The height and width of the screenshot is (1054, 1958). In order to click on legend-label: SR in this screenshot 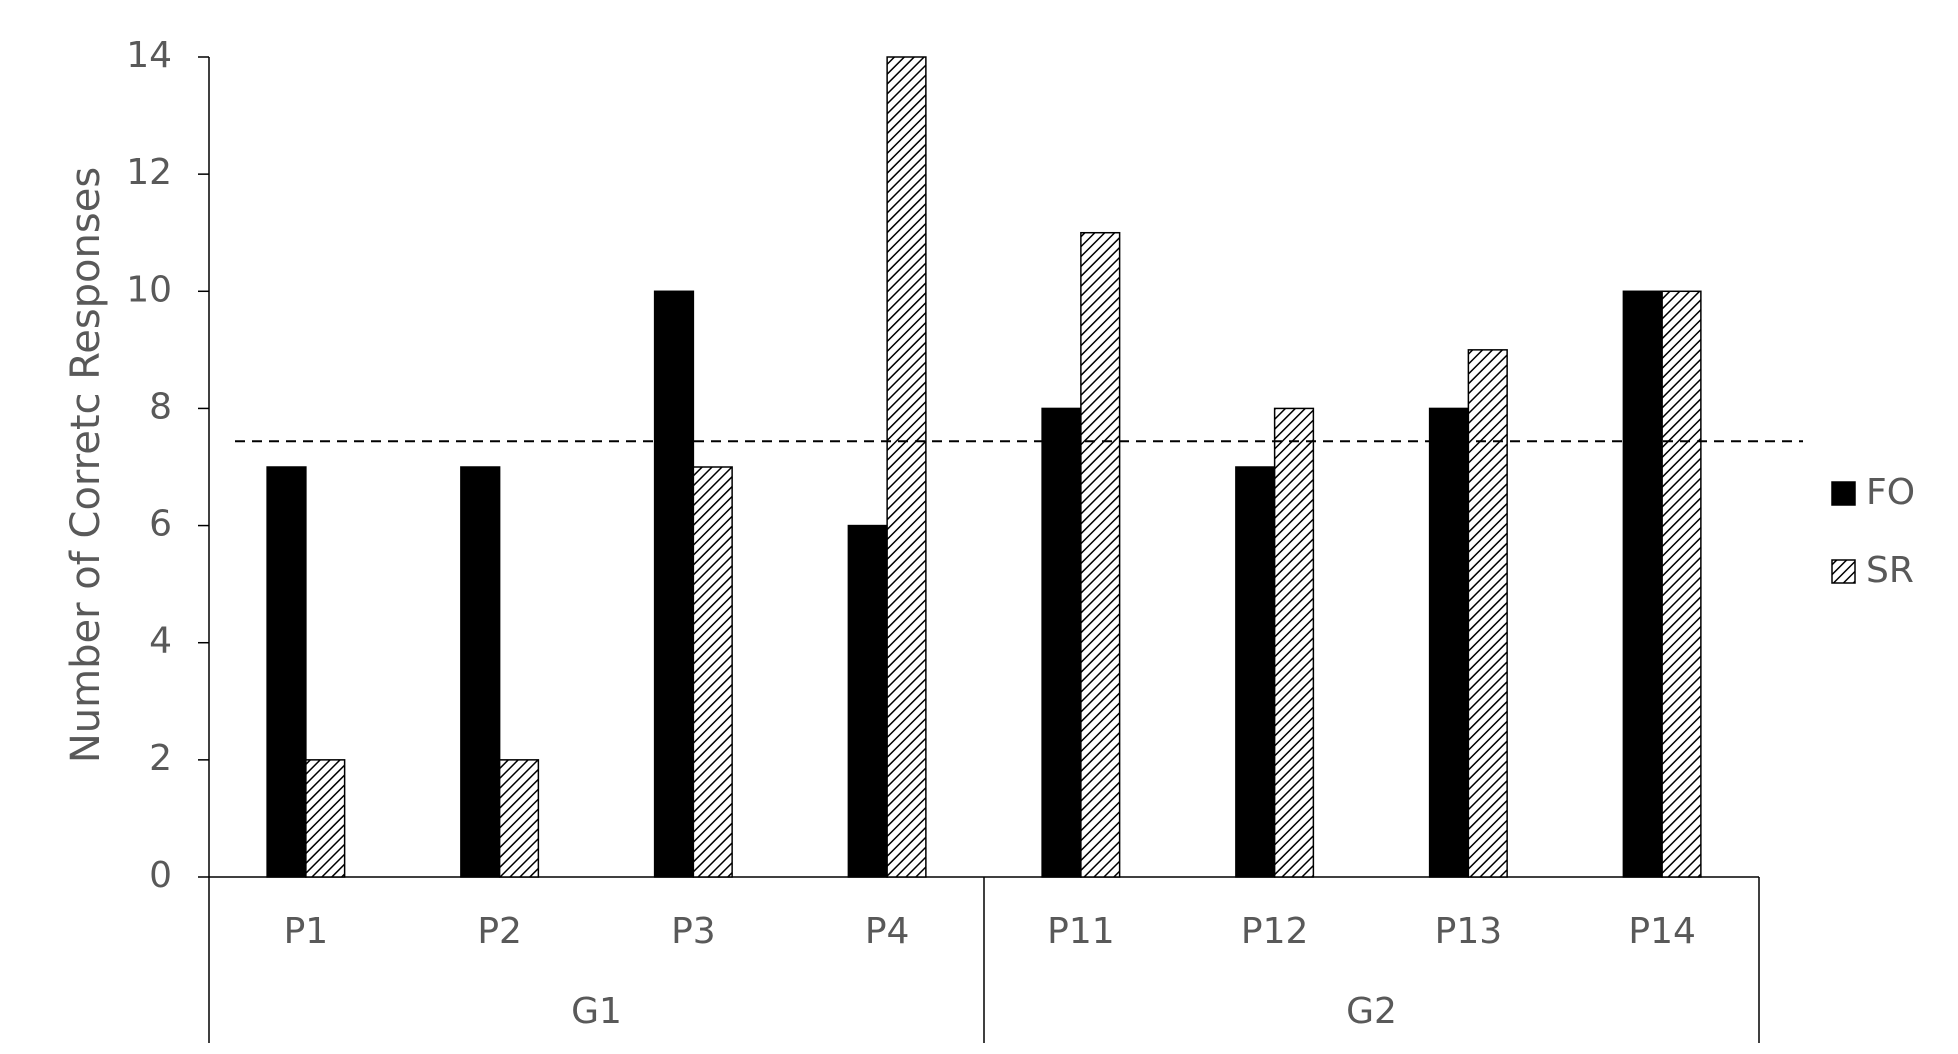, I will do `click(1890, 570)`.